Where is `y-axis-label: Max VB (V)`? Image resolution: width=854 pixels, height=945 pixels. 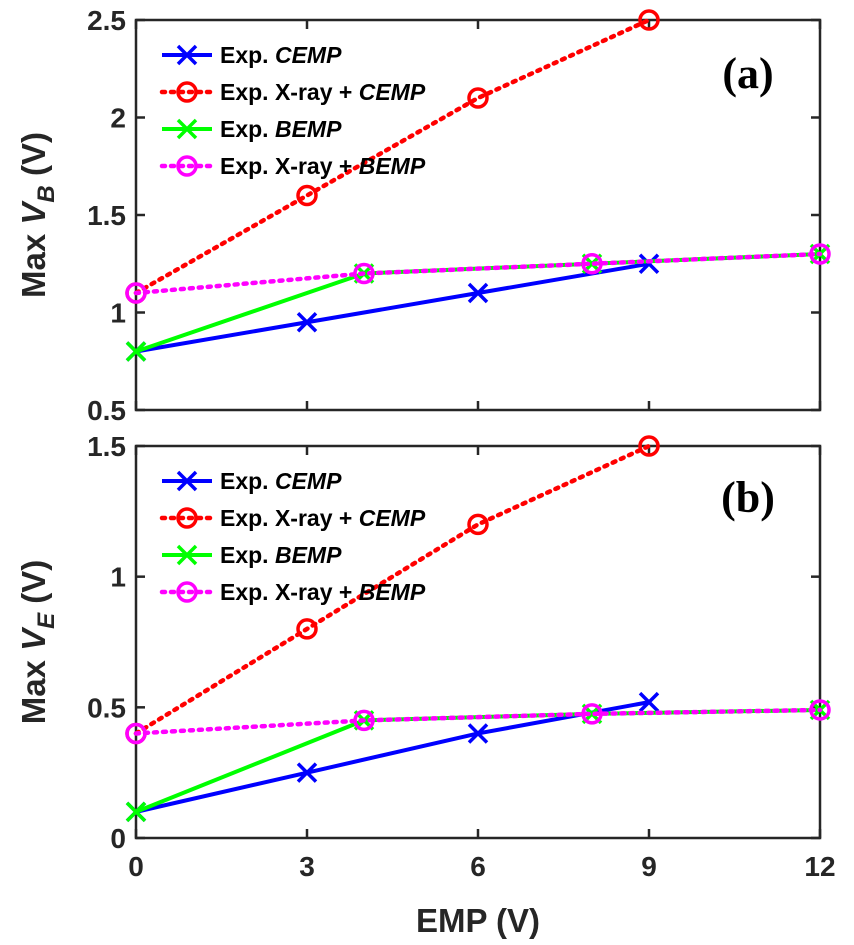
y-axis-label: Max VB (V) is located at coordinates (37, 215).